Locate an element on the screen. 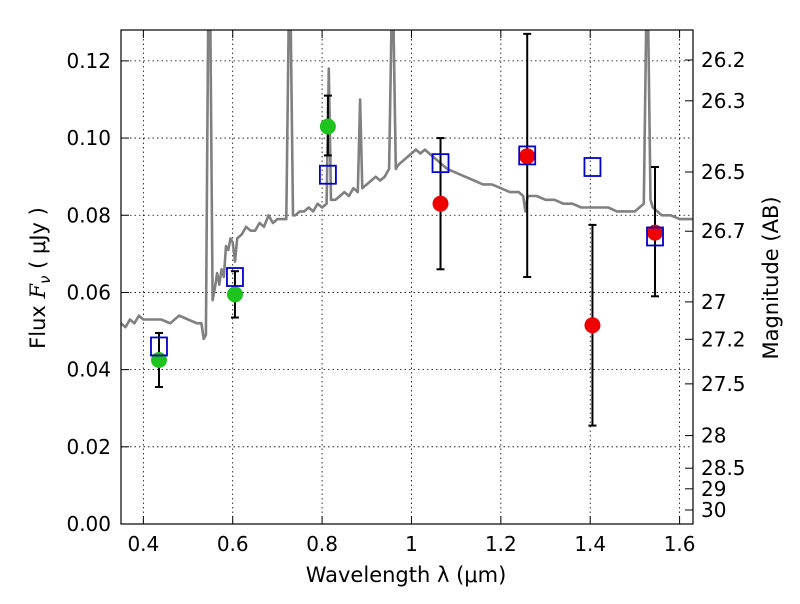  magnitude-tick-label: 26.2 is located at coordinates (723, 60).